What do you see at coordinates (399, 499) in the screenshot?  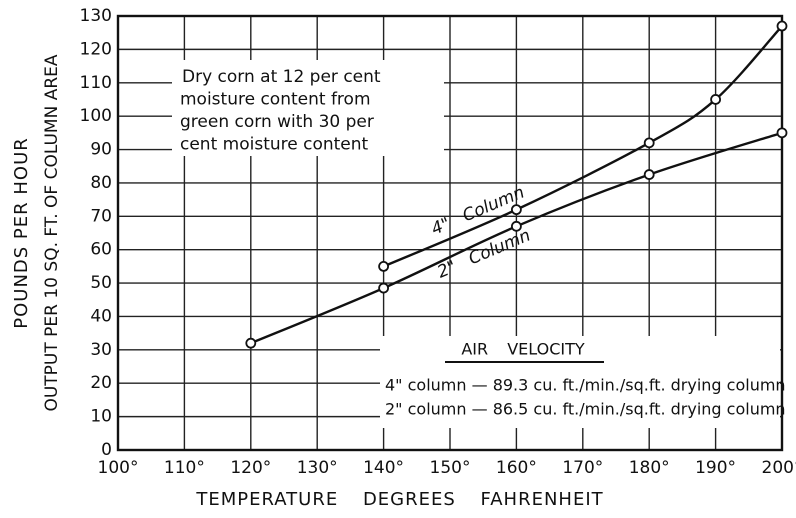 I see `x-axis-label: TEMPERATURE DEGREES FAHRENHEIT` at bounding box center [399, 499].